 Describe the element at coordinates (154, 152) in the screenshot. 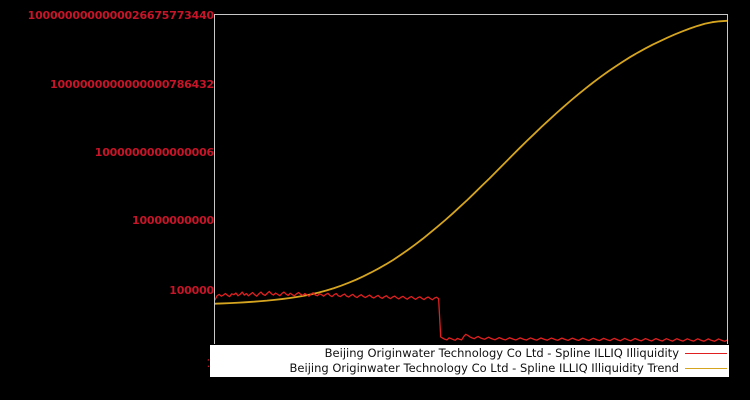

I see `y-axis-tick-label: 1000000000000006` at that location.